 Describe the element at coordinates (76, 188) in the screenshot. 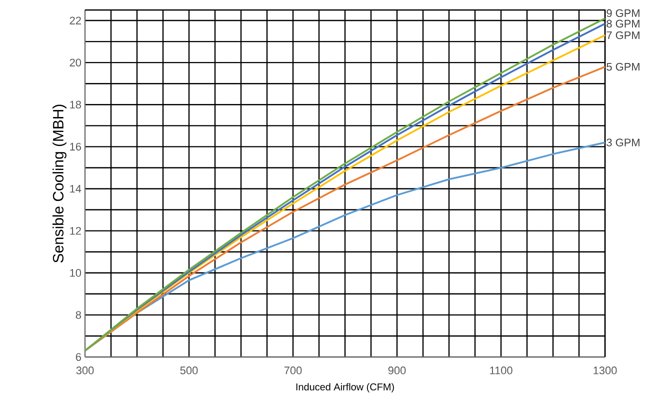

I see `y-tick-label: 14` at that location.